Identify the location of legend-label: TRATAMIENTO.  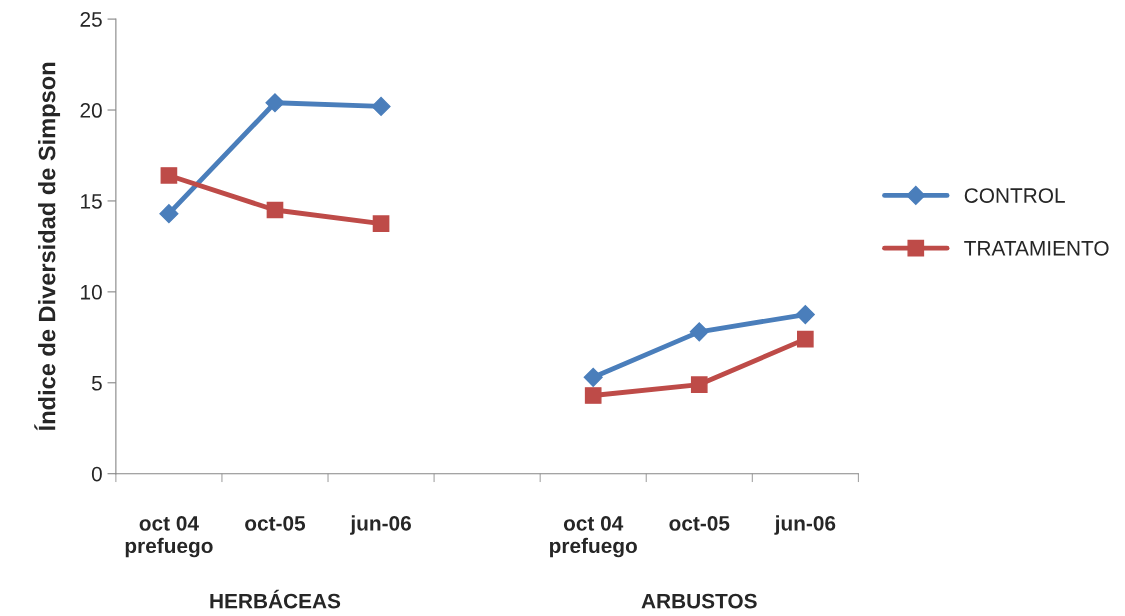
(1036, 248).